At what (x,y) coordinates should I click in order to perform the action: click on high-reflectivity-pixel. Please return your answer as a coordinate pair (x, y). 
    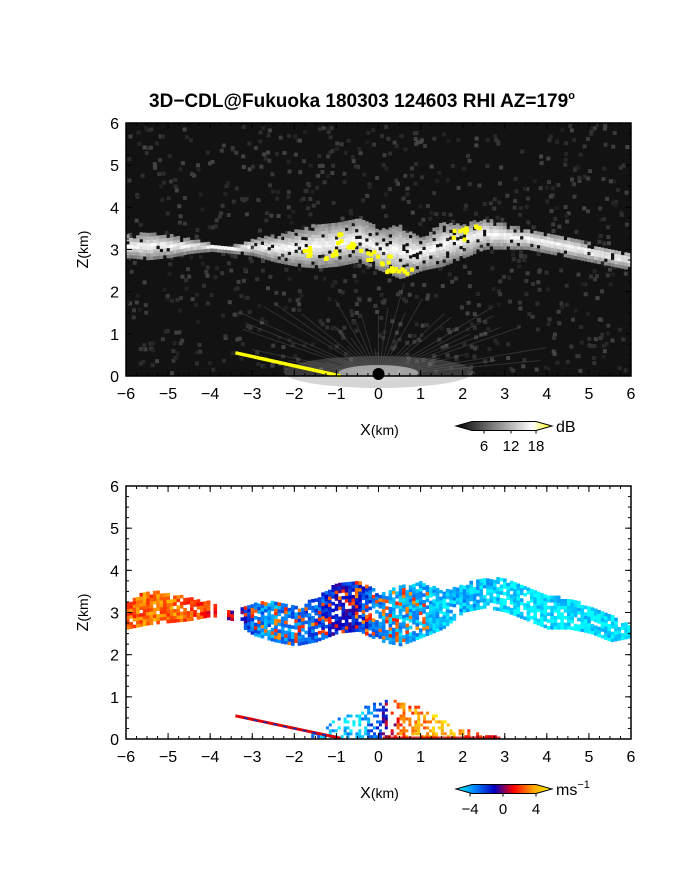
    Looking at the image, I should click on (465, 232).